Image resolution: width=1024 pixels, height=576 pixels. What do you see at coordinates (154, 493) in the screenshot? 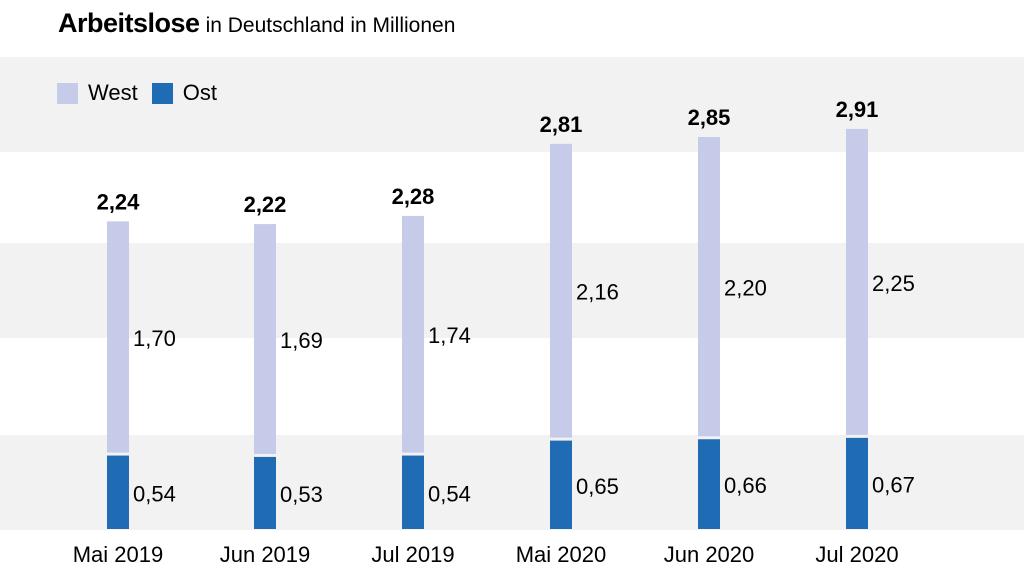
I see `bar-ost-label-0: 0,54` at bounding box center [154, 493].